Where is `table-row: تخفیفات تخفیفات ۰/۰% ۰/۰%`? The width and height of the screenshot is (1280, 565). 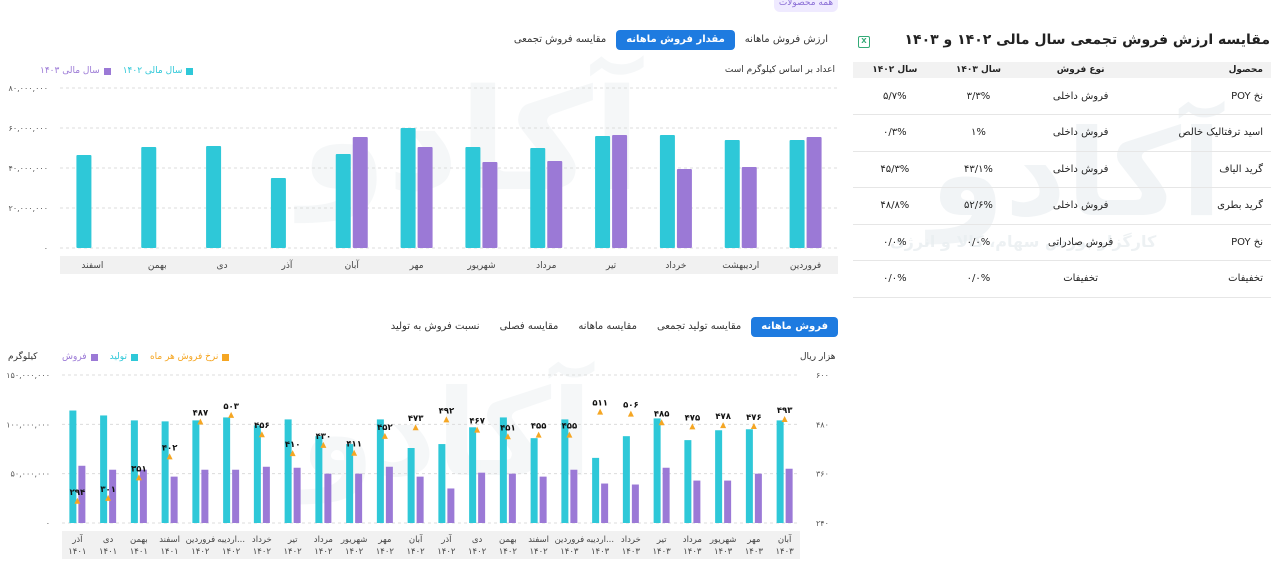 table-row: تخفیفات تخفیفات ۰/۰% ۰/۰% is located at coordinates (1062, 279).